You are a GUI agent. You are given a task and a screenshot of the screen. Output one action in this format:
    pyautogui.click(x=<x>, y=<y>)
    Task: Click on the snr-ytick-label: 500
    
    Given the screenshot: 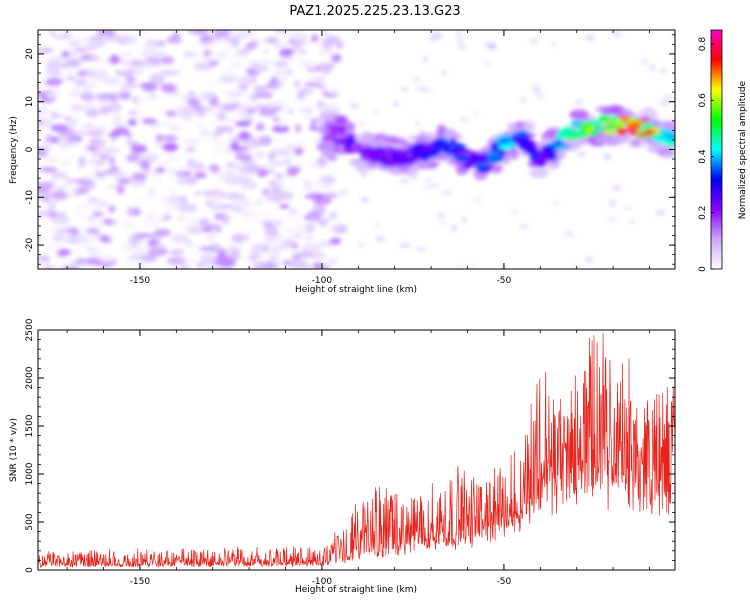 What is the action you would take?
    pyautogui.click(x=30, y=521)
    